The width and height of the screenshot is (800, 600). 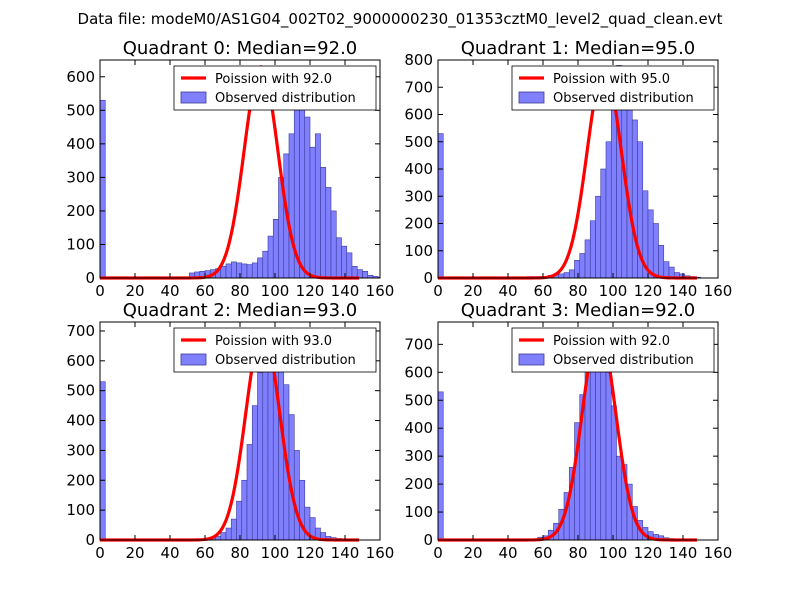 What do you see at coordinates (613, 88) in the screenshot?
I see `quadrant-1-legend: Poission with 95.0 Observed distribution` at bounding box center [613, 88].